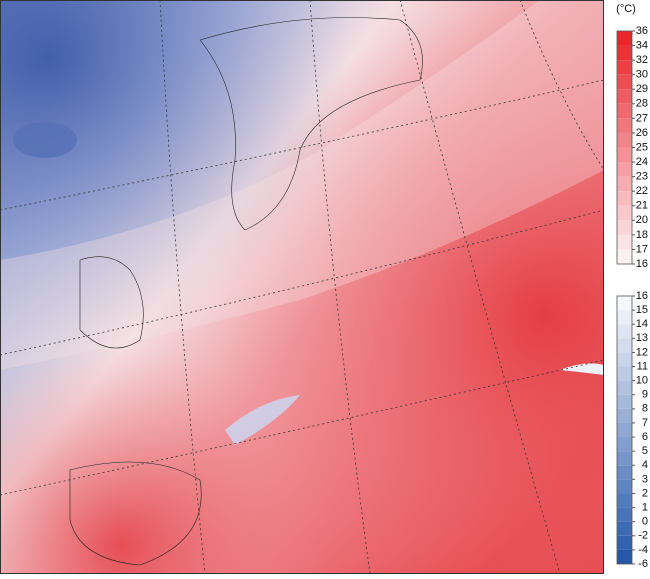 This screenshot has width=650, height=579. I want to click on colorbar-tick-label: 13, so click(642, 338).